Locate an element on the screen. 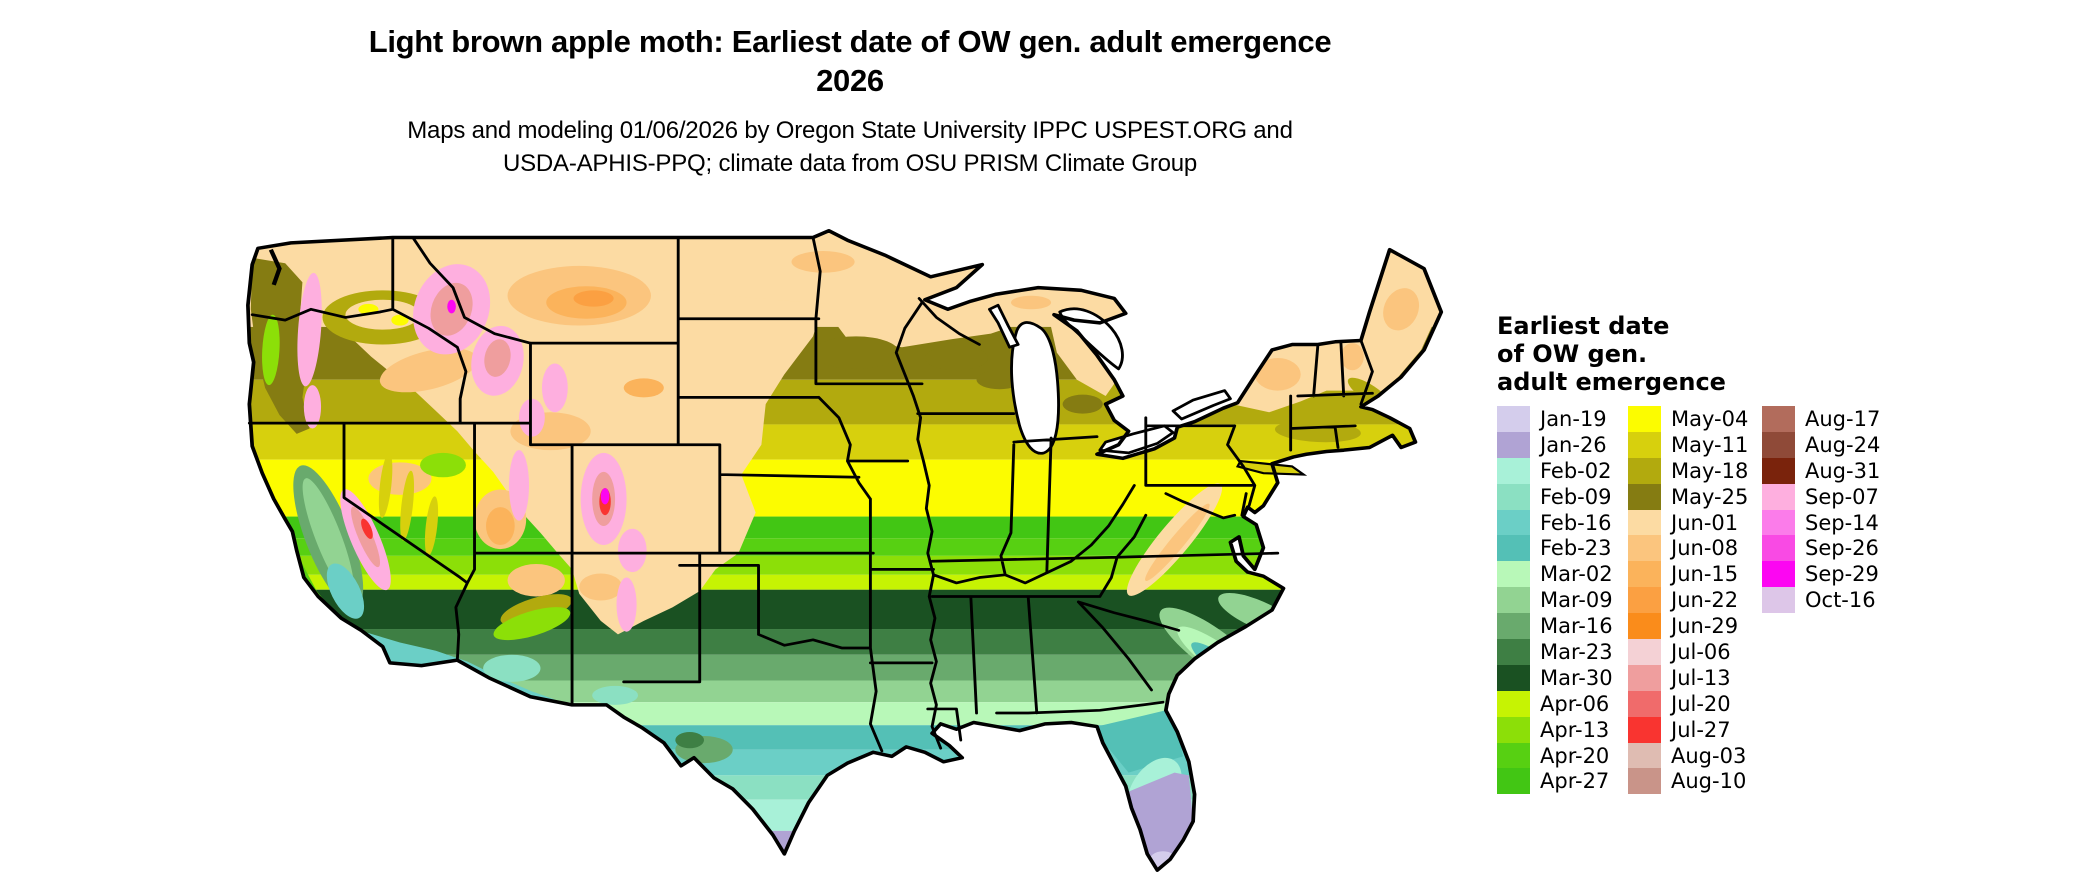  map-title-year: 2026 is located at coordinates (850, 80).